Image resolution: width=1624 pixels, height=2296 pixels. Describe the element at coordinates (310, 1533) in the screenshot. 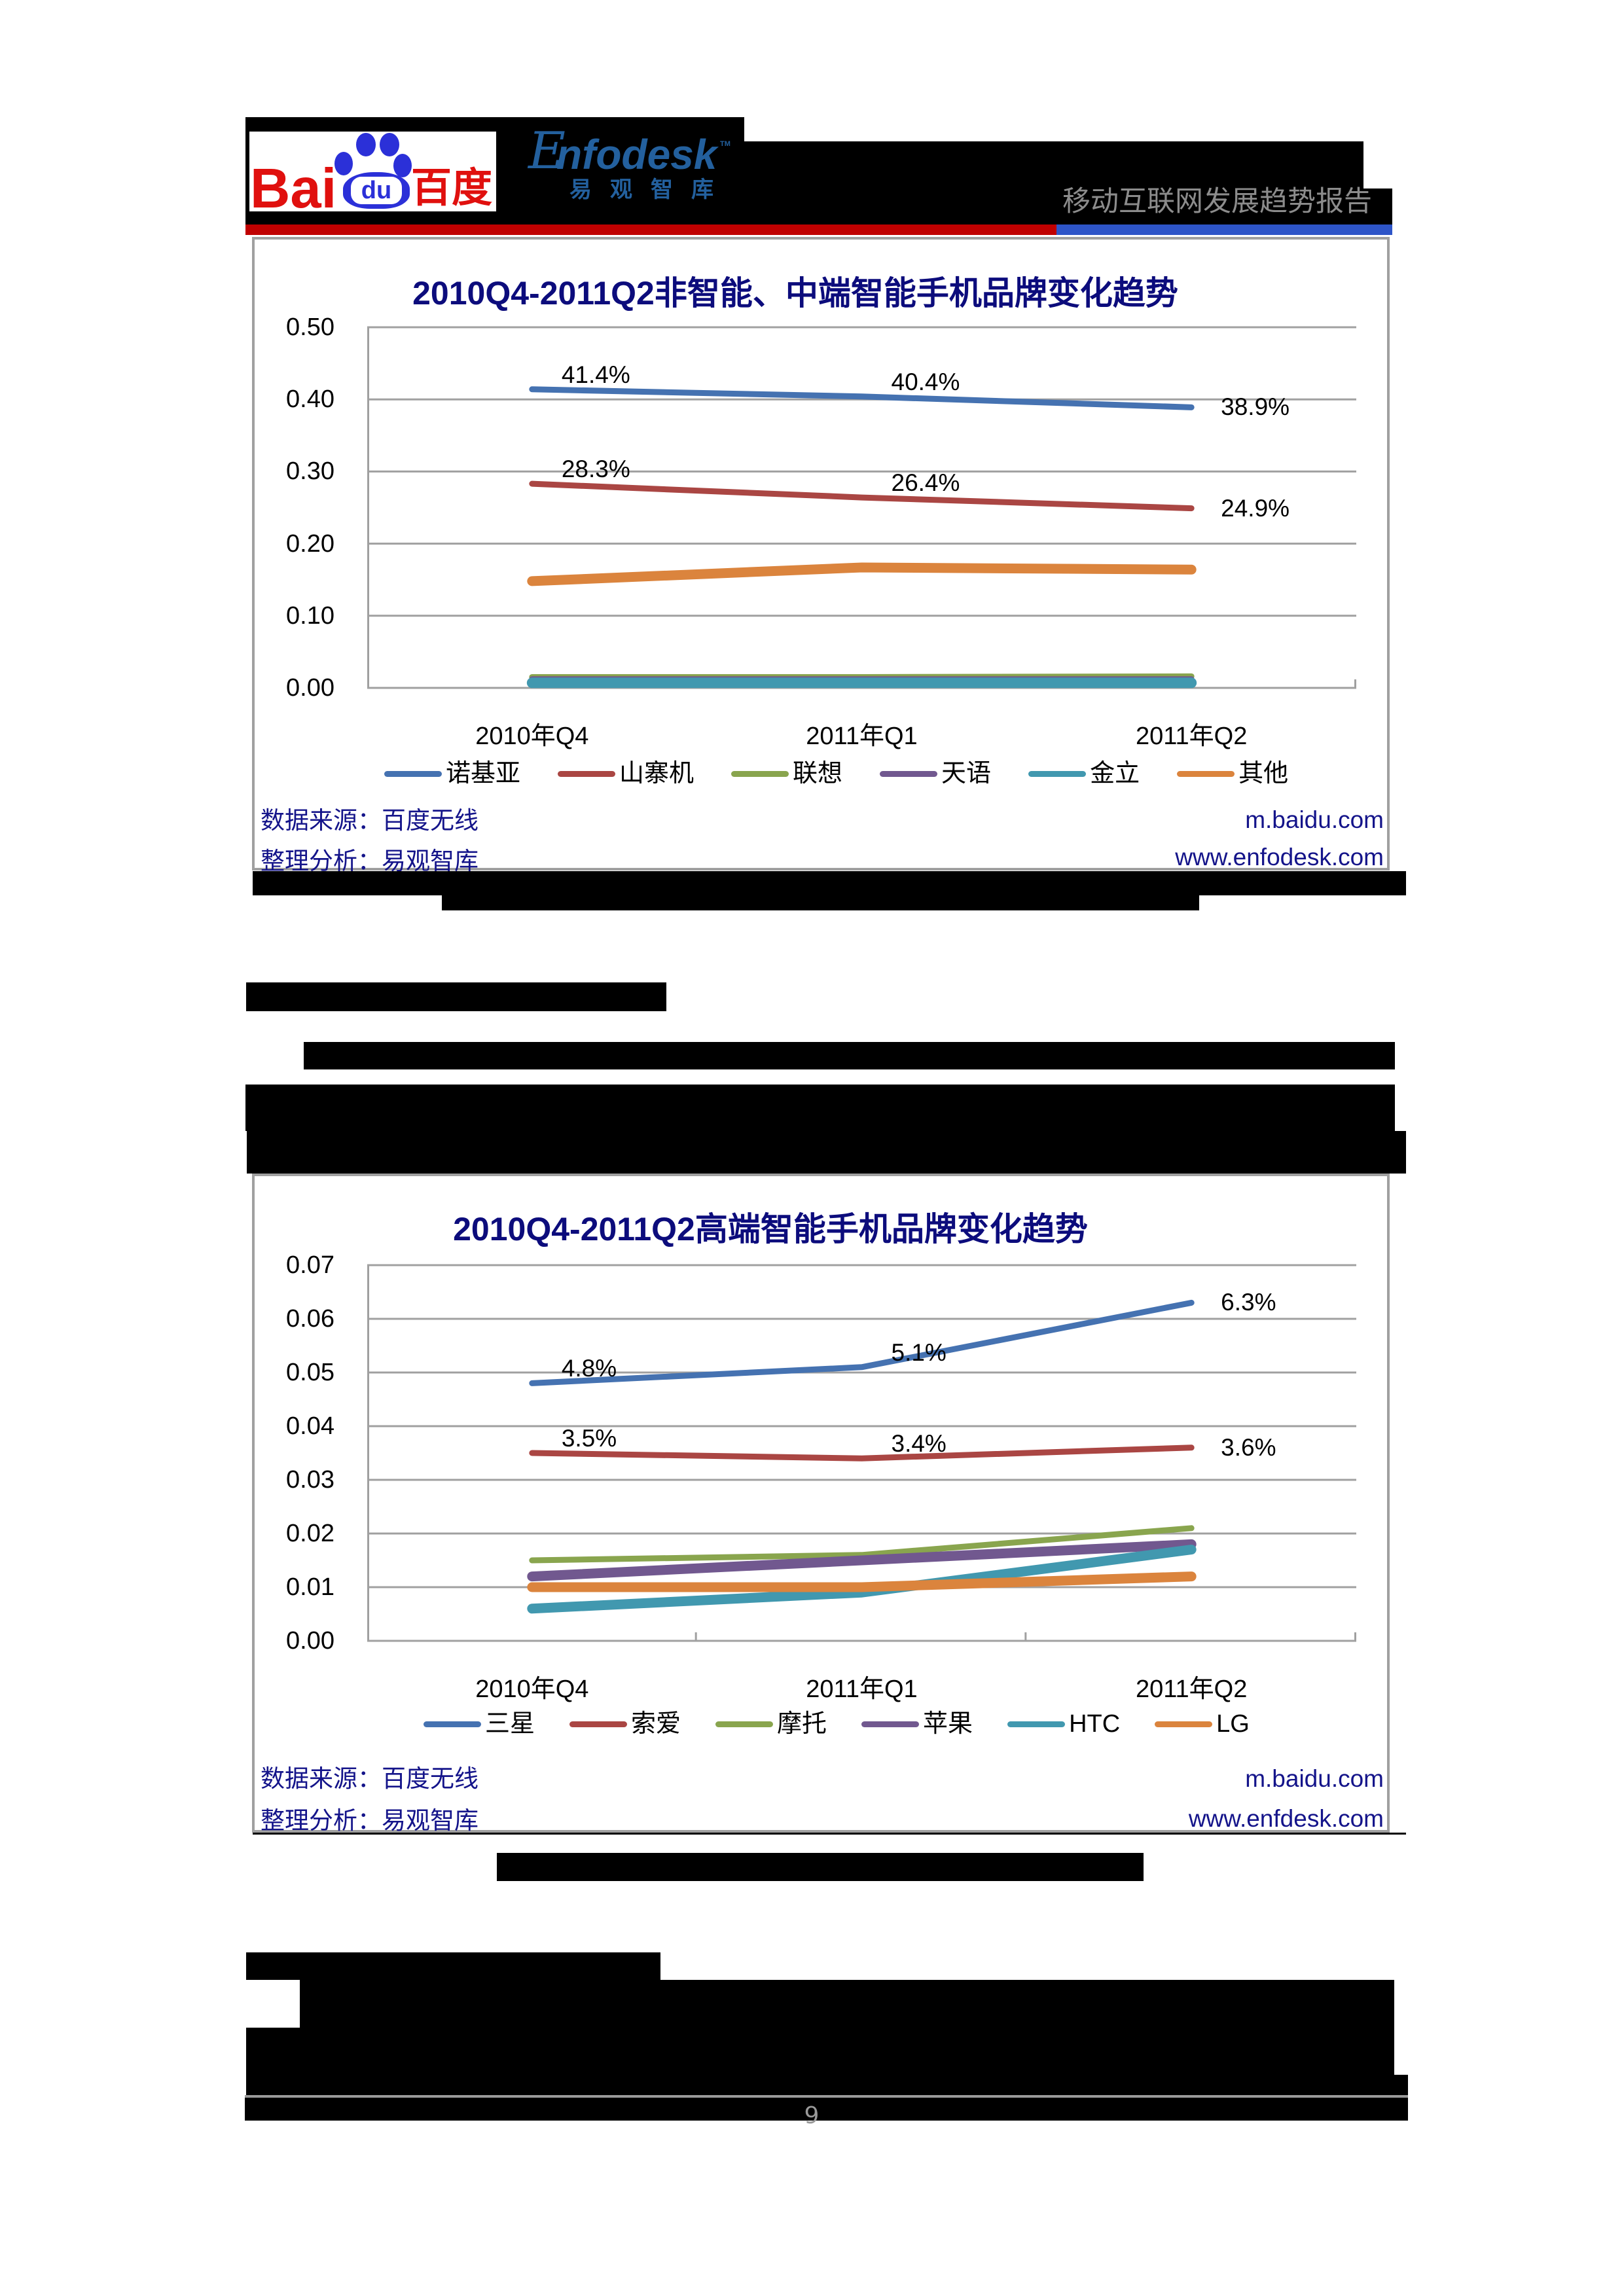

I see `y-axis-tick-label: 0.02` at that location.